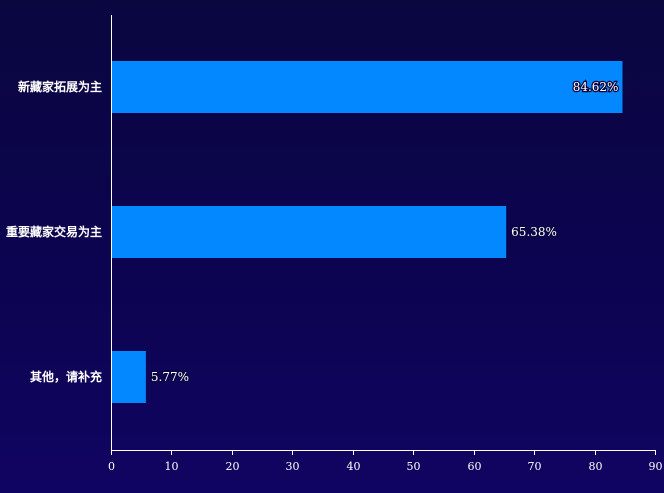 The width and height of the screenshot is (664, 493). I want to click on category-label-2: 重要藏家交易为主, so click(54, 231).